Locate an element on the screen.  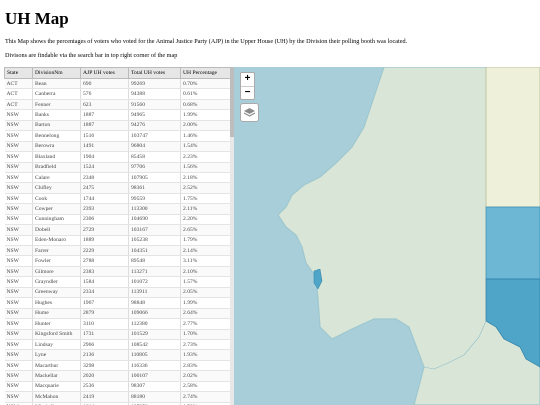
zoom-out-button: − is located at coordinates (247, 92).